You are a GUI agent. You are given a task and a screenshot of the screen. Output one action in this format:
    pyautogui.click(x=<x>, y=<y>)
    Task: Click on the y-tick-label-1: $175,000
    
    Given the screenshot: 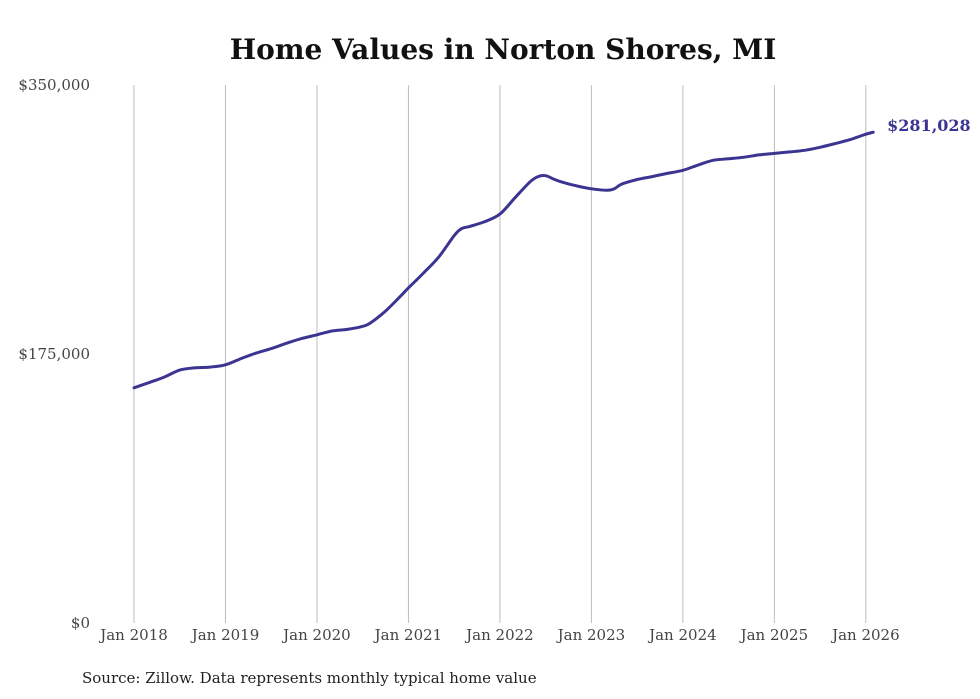 What is the action you would take?
    pyautogui.click(x=54, y=354)
    